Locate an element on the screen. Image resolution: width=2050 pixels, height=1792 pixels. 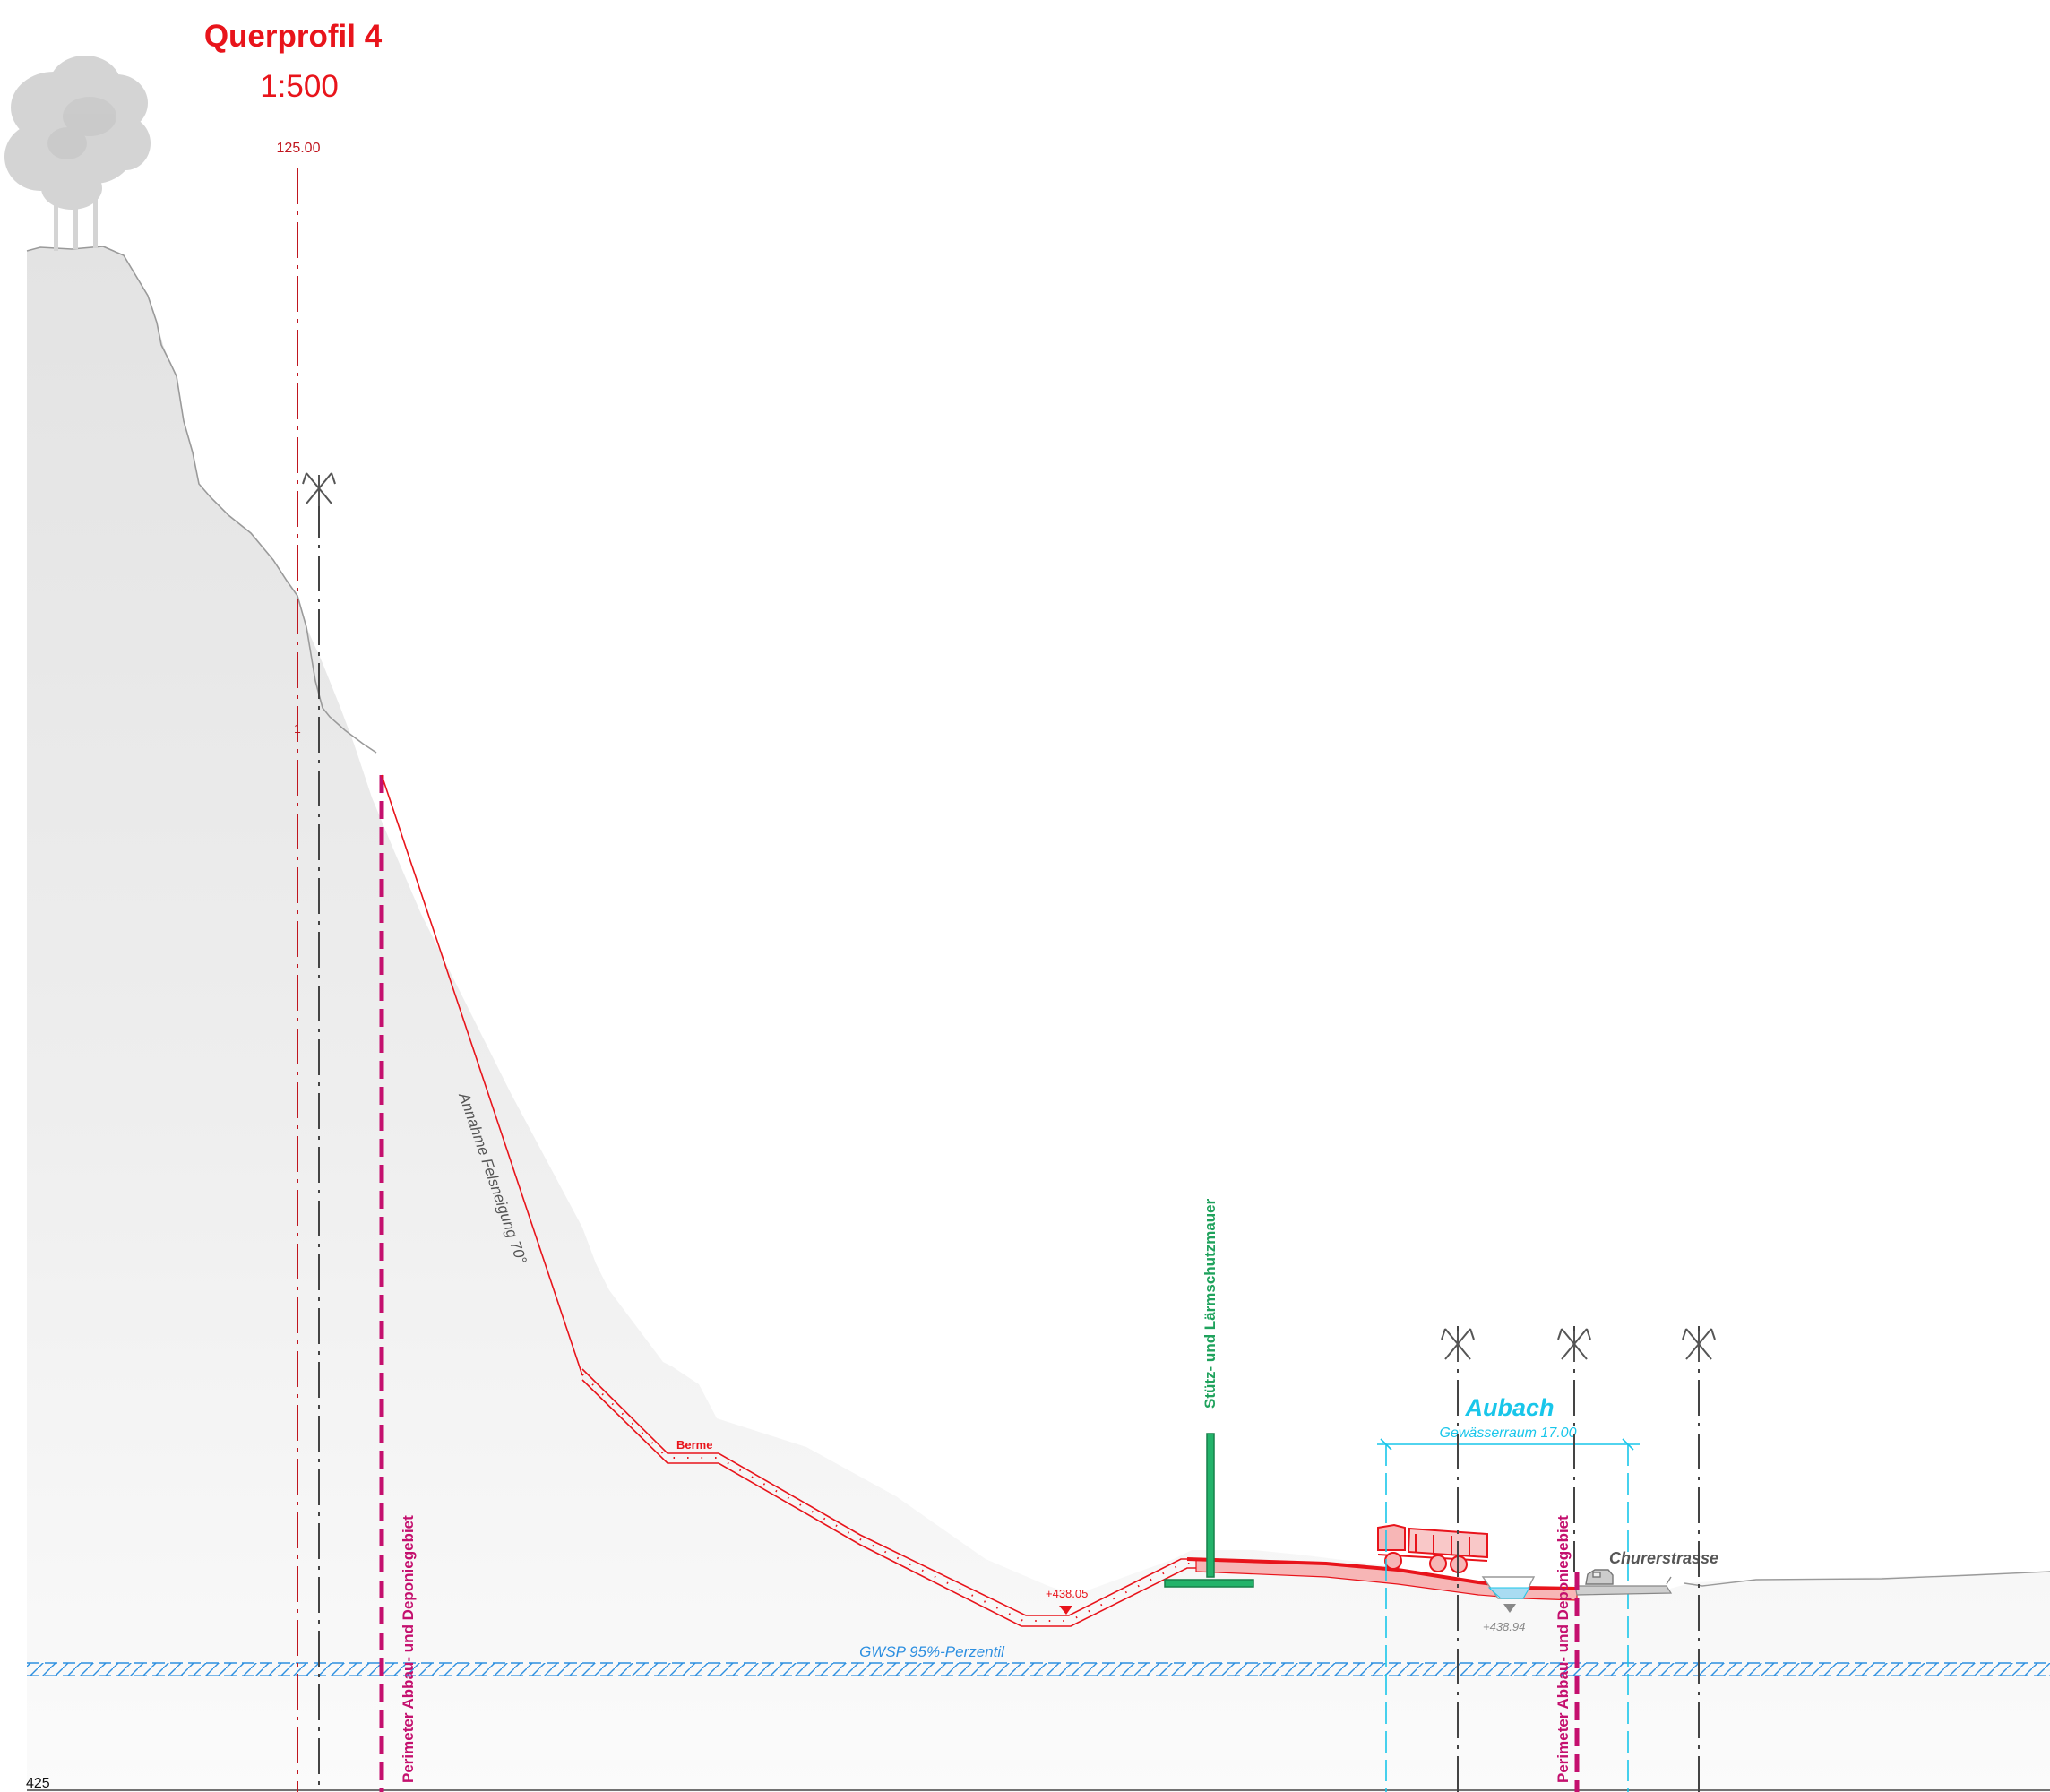
elevation-low-marker is located at coordinates (1065, 1610).